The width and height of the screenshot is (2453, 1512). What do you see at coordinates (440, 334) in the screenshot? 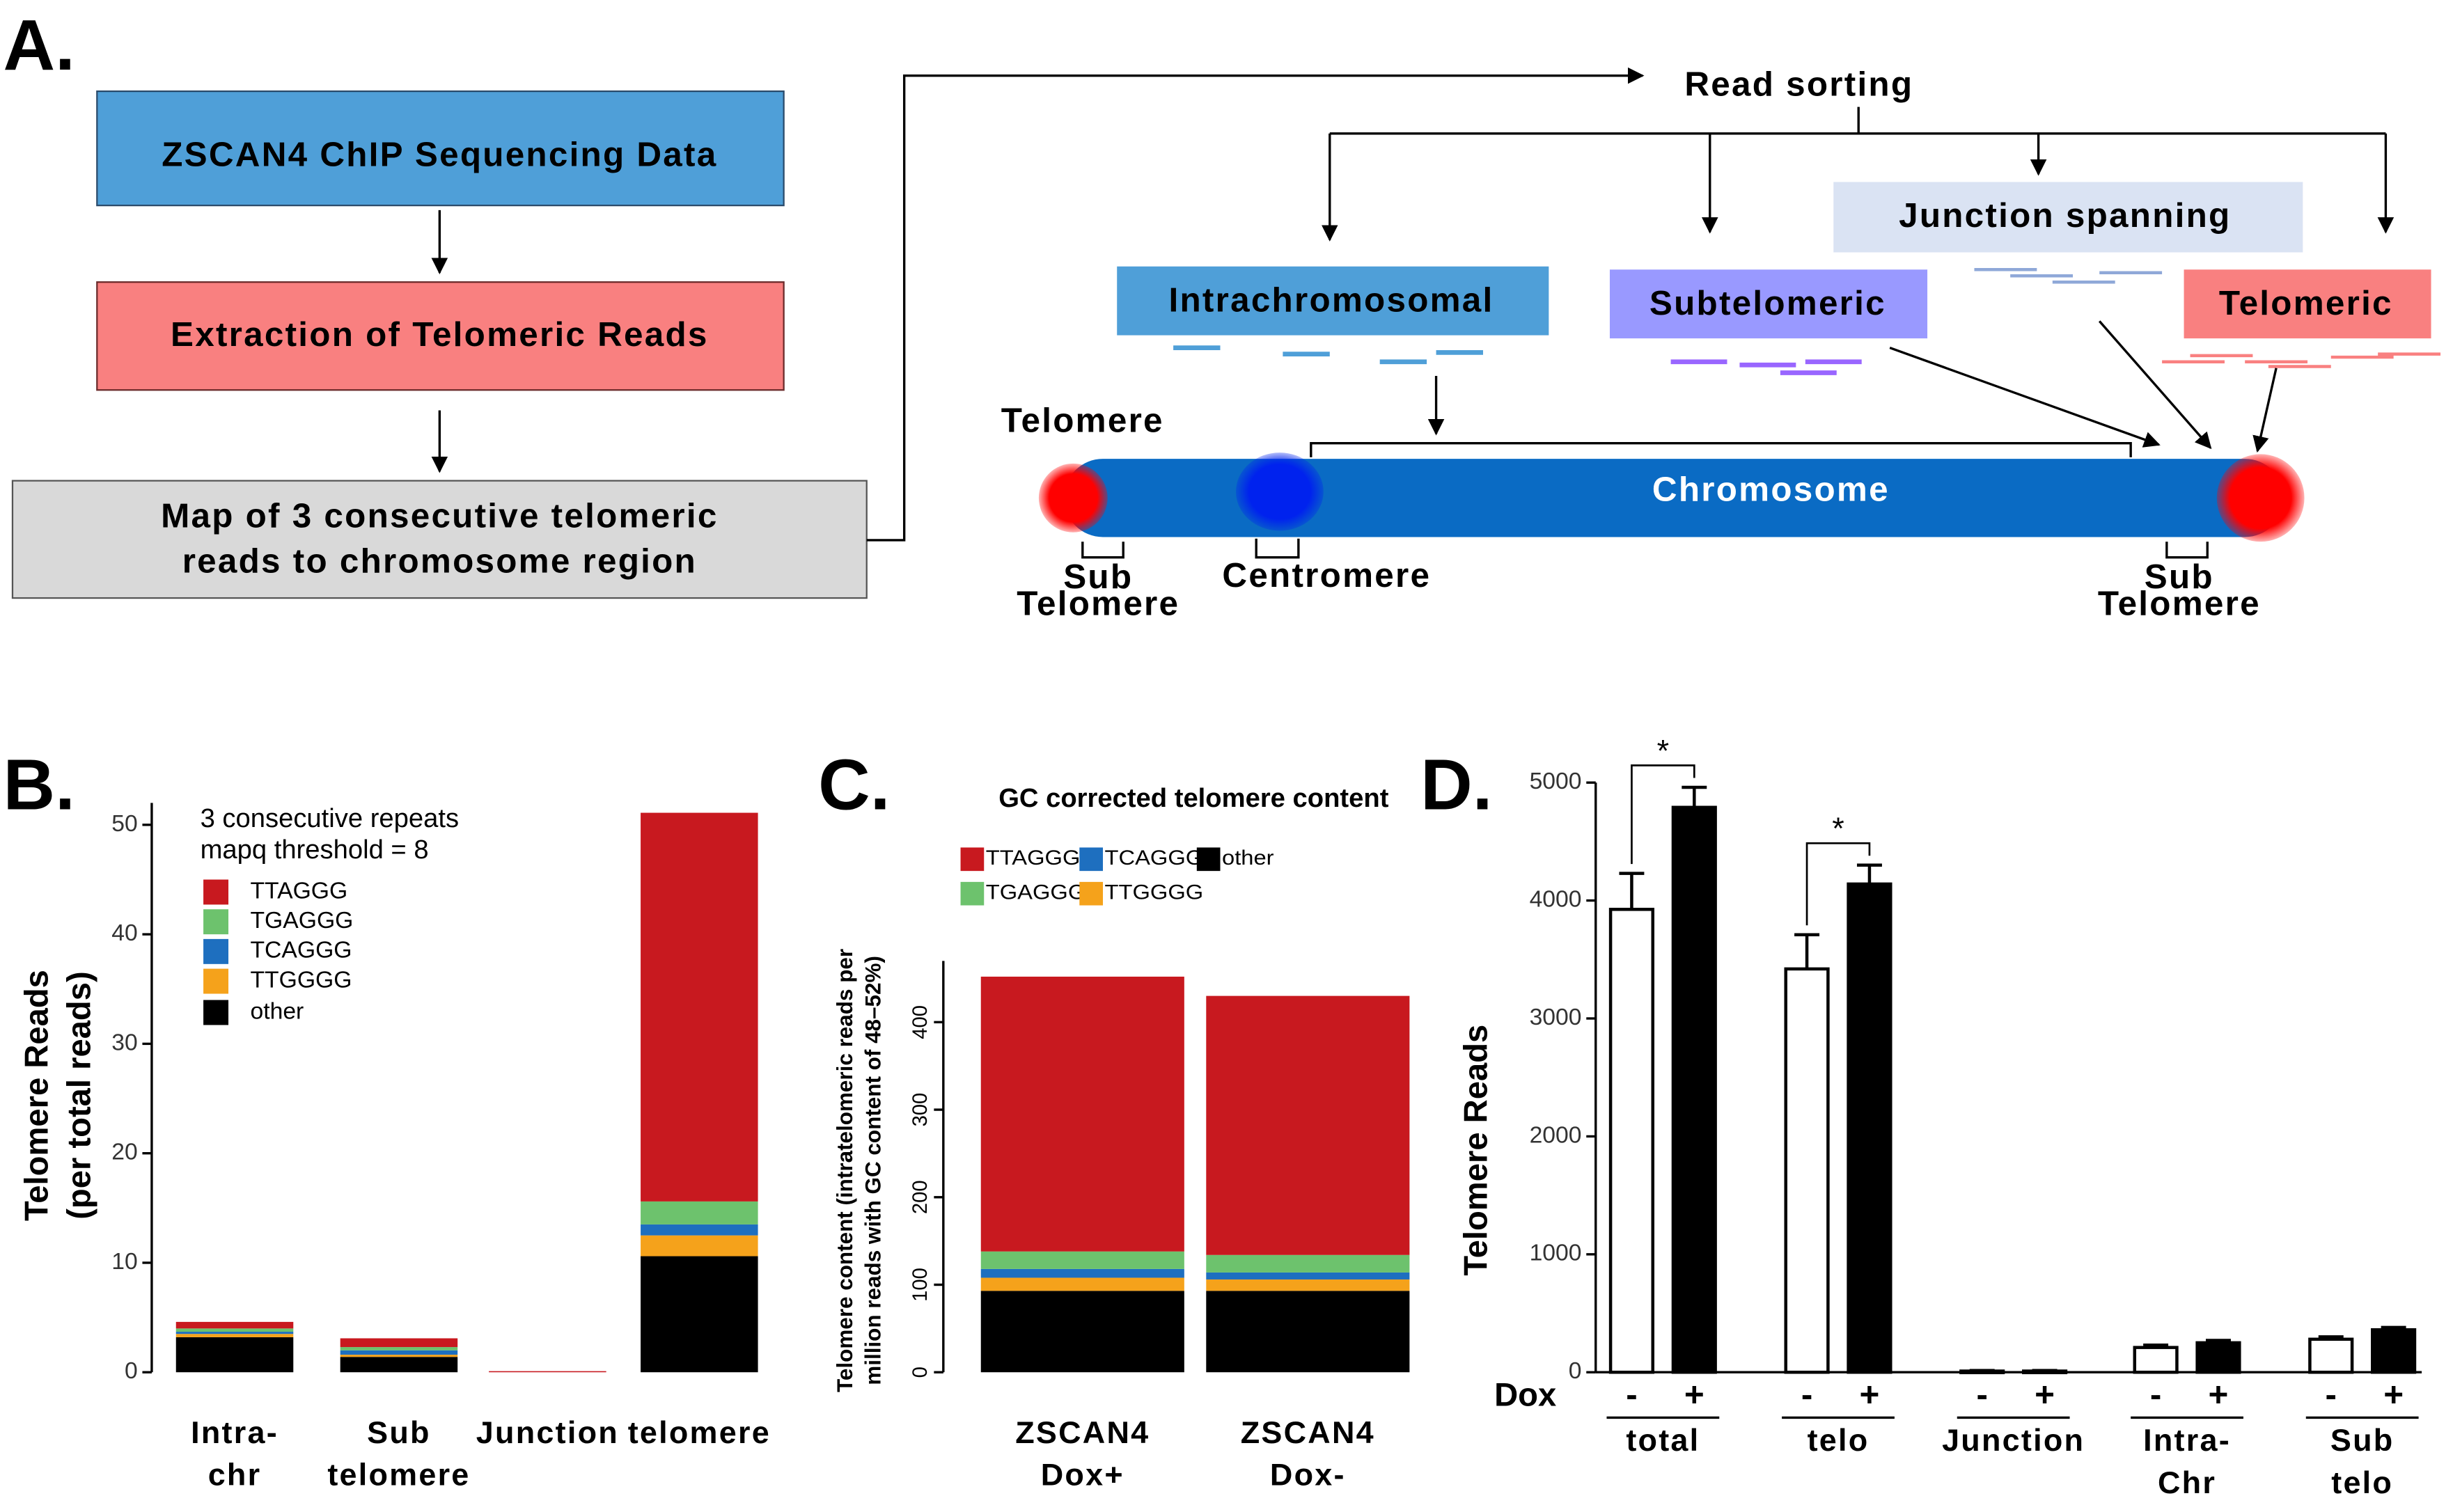
I see `step-label: Extraction of Telomeric Reads` at bounding box center [440, 334].